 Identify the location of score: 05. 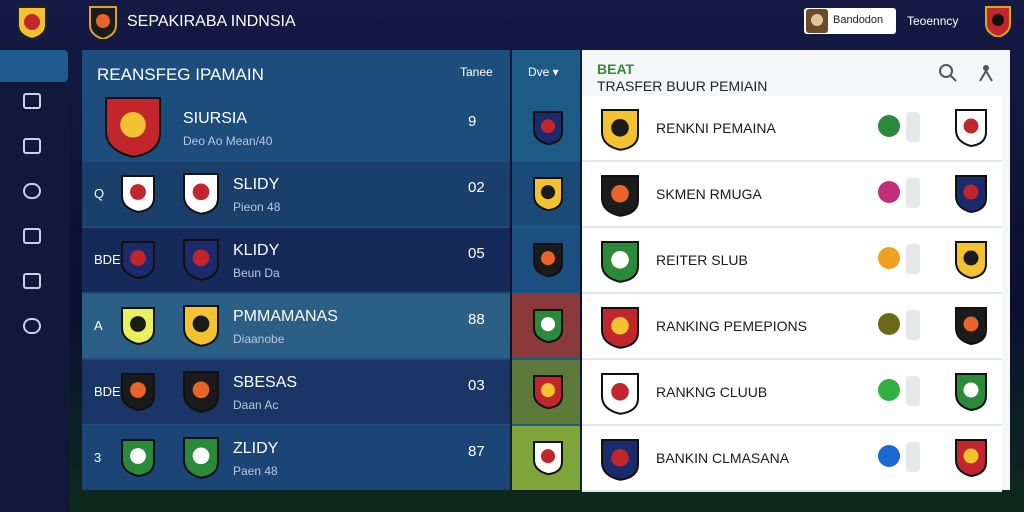
(476, 253).